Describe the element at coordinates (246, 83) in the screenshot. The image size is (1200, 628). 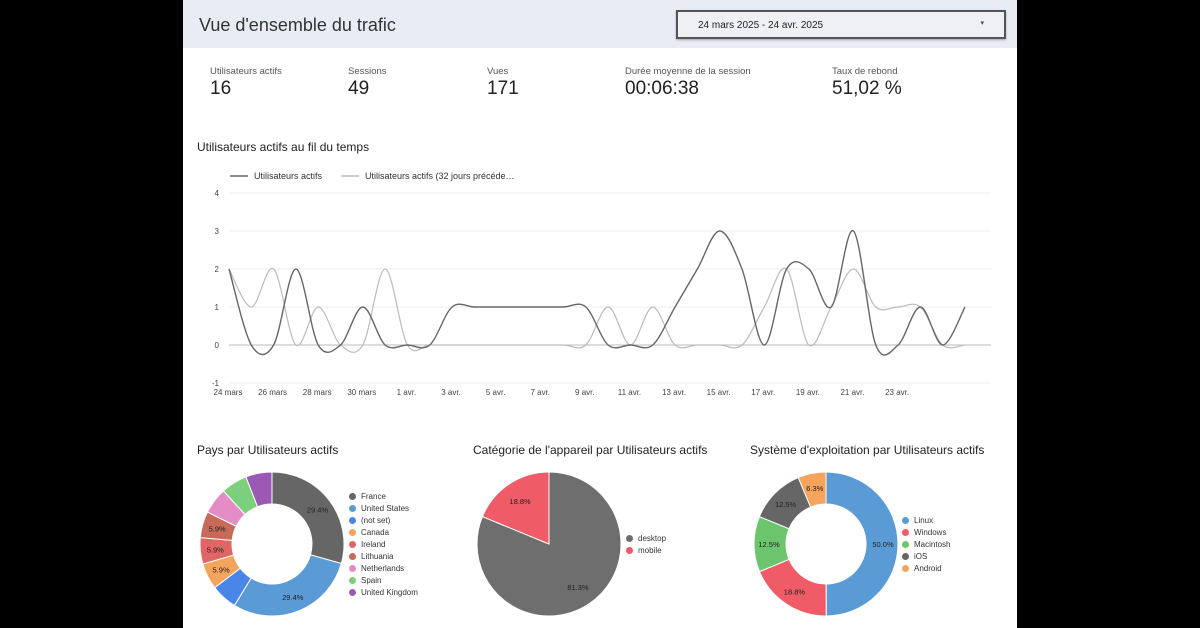
I see `kpi-active-users: Utilisateurs actifs 16` at that location.